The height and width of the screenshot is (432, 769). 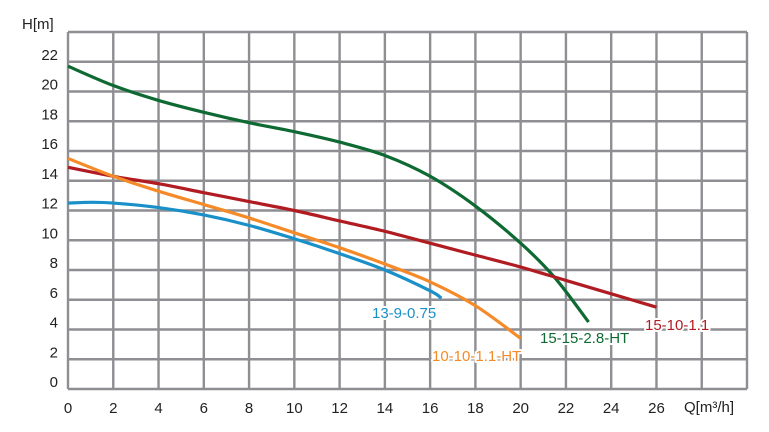 I want to click on x-tick-label: 6, so click(x=204, y=408).